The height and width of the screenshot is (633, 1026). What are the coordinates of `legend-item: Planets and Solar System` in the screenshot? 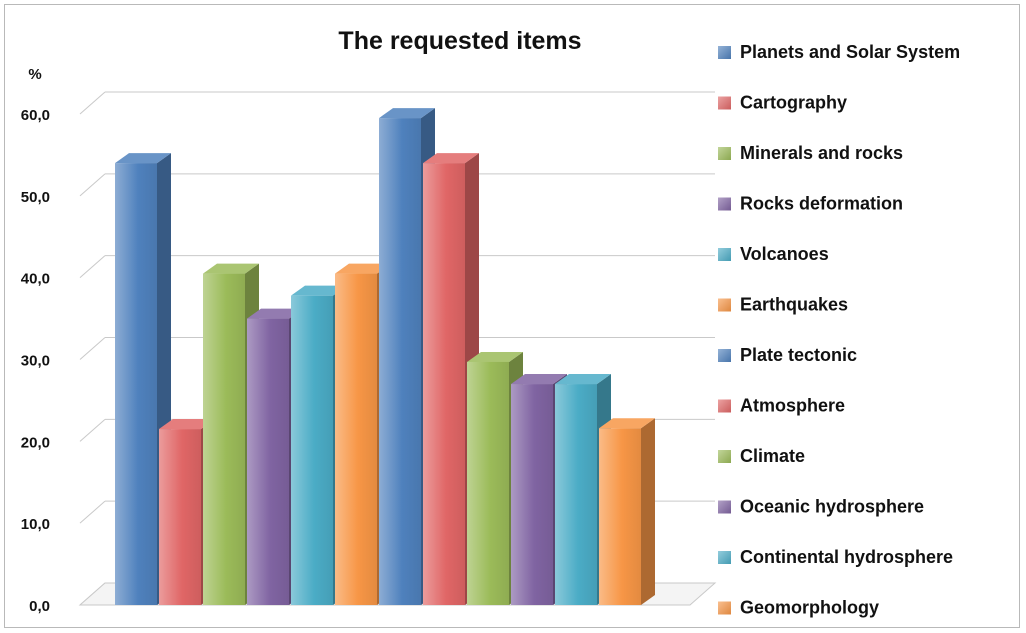 It's located at (839, 52).